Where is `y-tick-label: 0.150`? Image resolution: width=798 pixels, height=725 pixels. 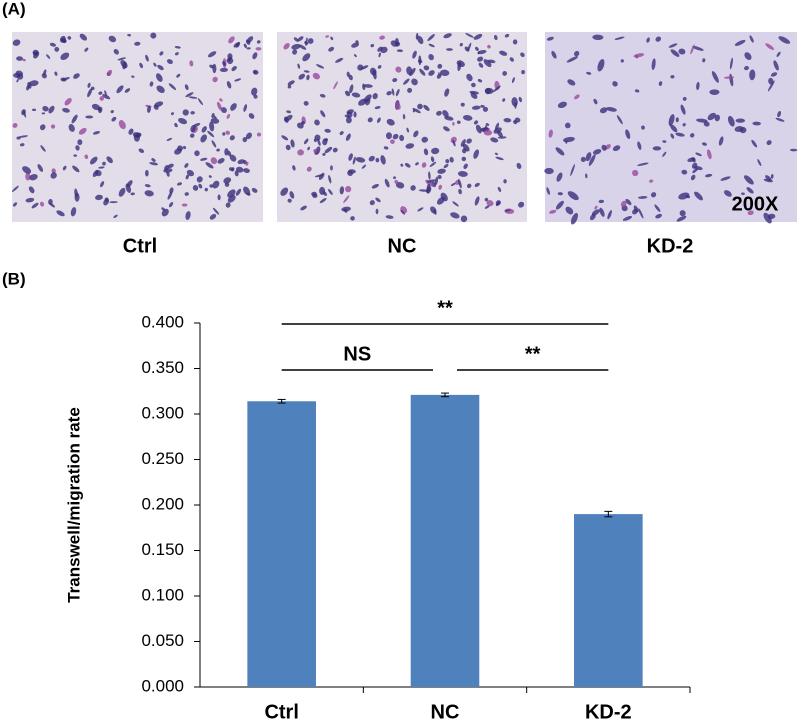 y-tick-label: 0.150 is located at coordinates (162, 549).